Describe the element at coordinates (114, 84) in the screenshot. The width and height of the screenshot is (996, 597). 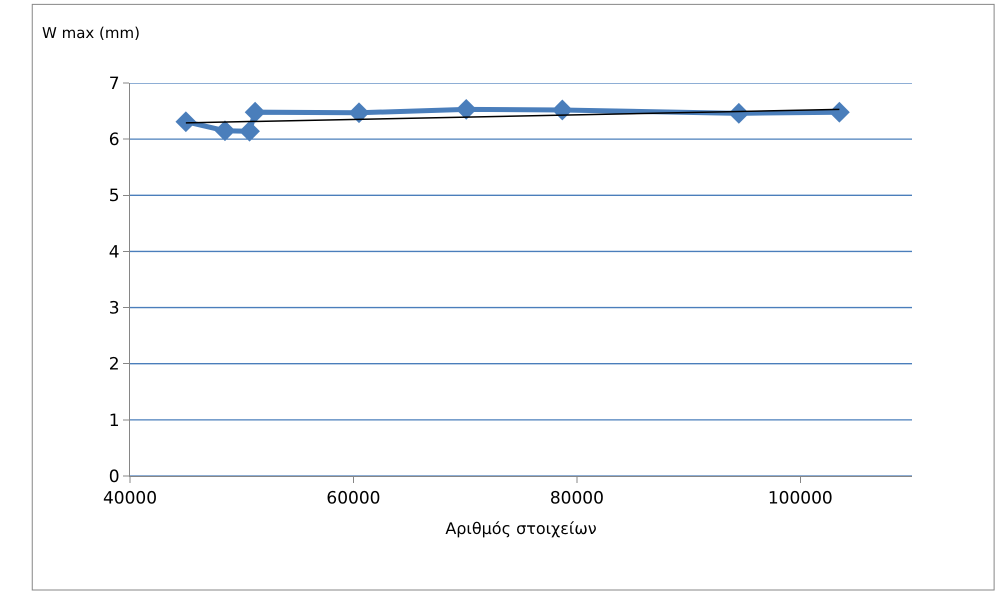
I see `y-tick-label: 7` at that location.